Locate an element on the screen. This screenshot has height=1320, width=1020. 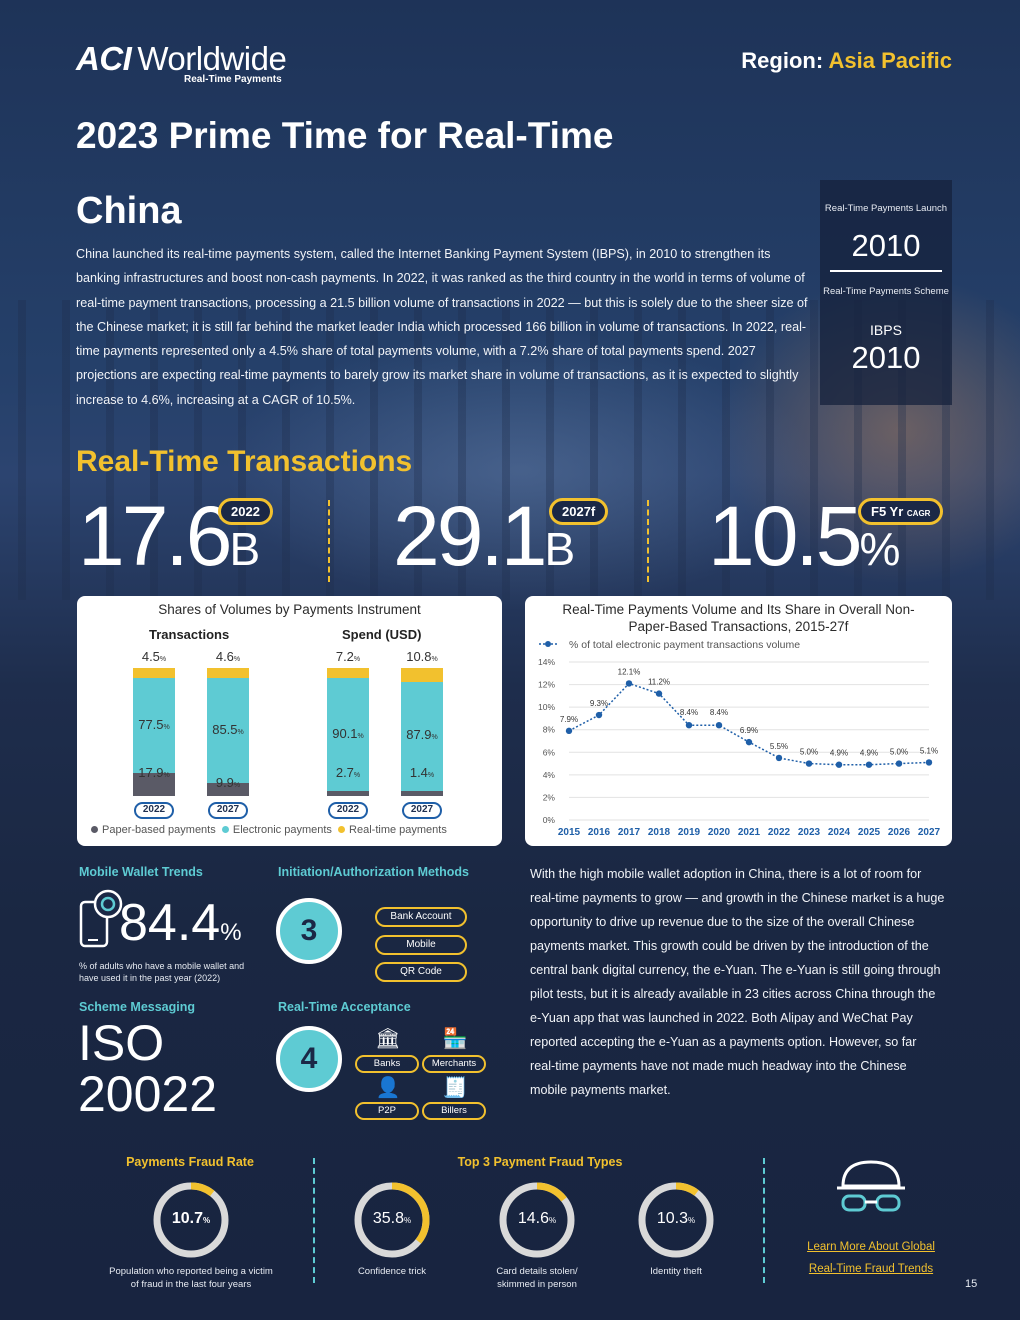
person-icon: 👤 is located at coordinates (388, 1088).